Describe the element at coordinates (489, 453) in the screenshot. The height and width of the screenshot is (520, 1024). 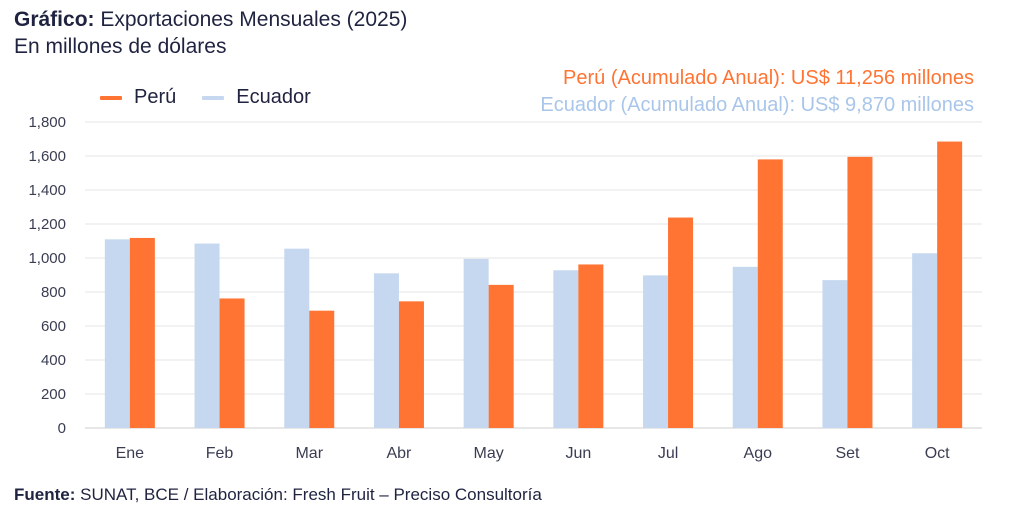
I see `x-tick-label: May` at that location.